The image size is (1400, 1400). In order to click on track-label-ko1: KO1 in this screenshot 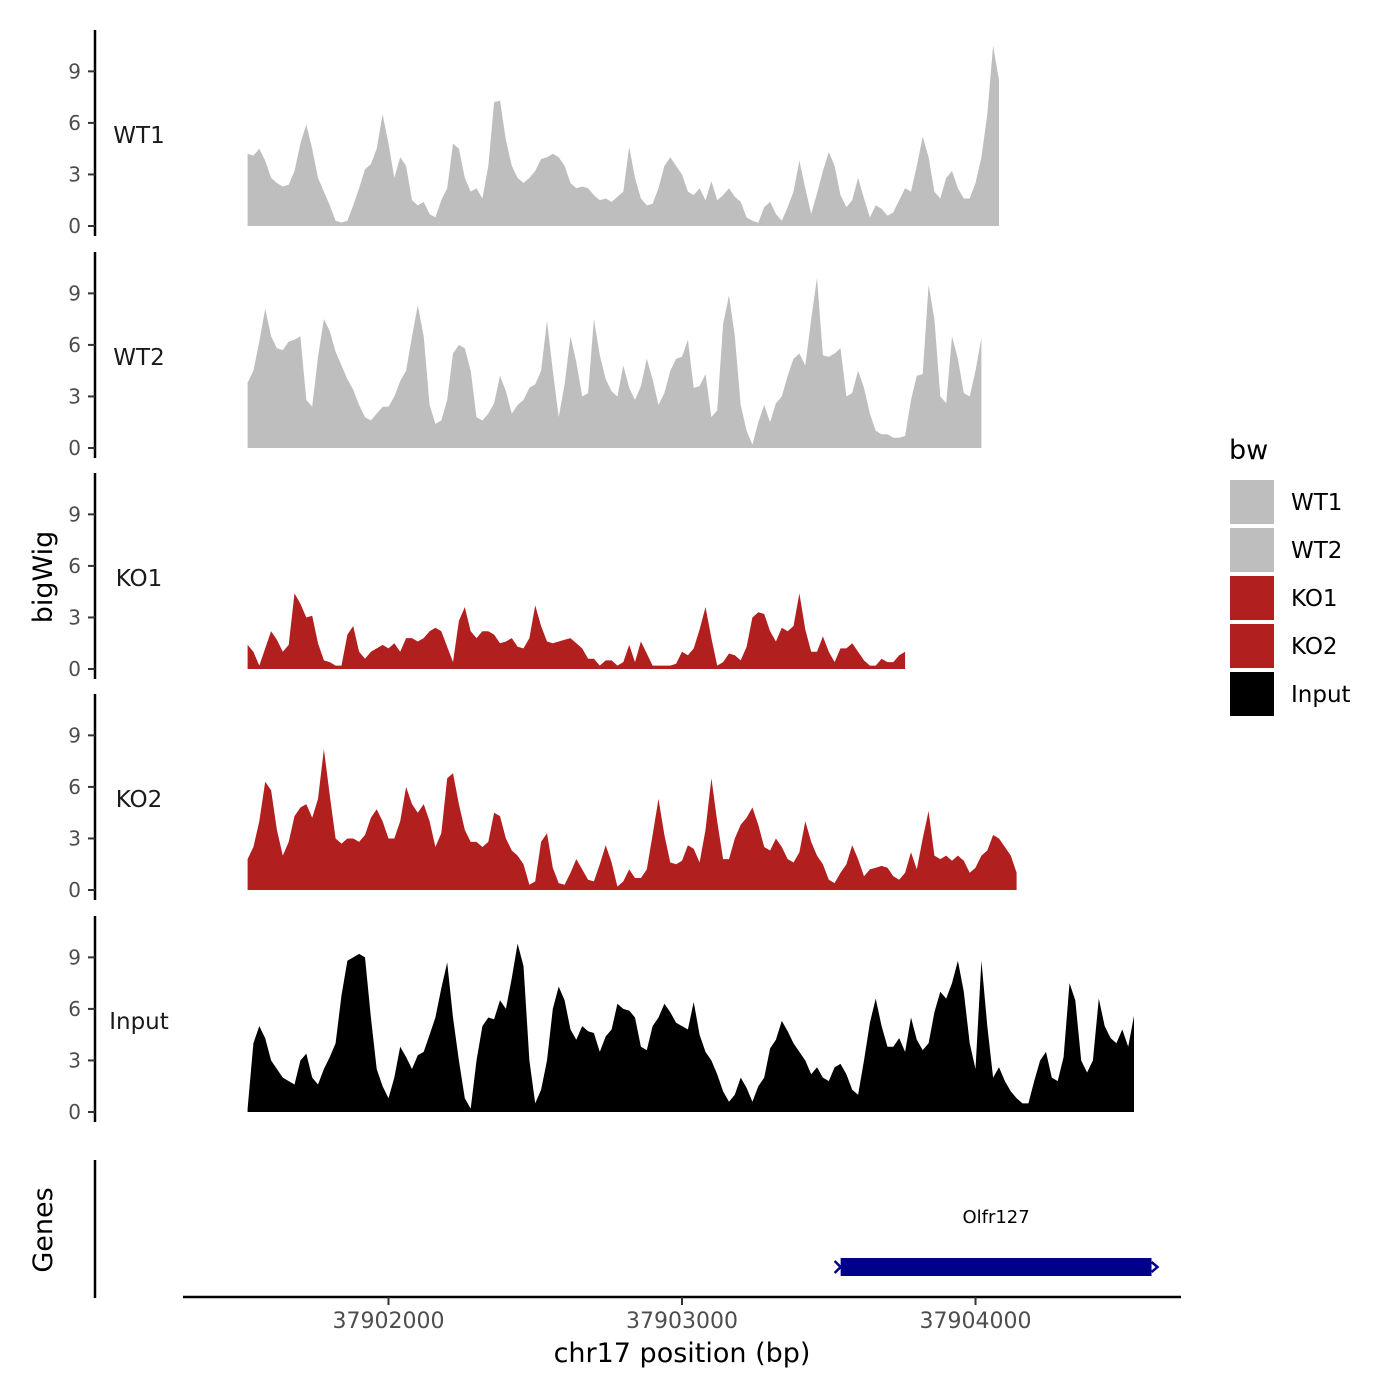, I will do `click(139, 579)`.